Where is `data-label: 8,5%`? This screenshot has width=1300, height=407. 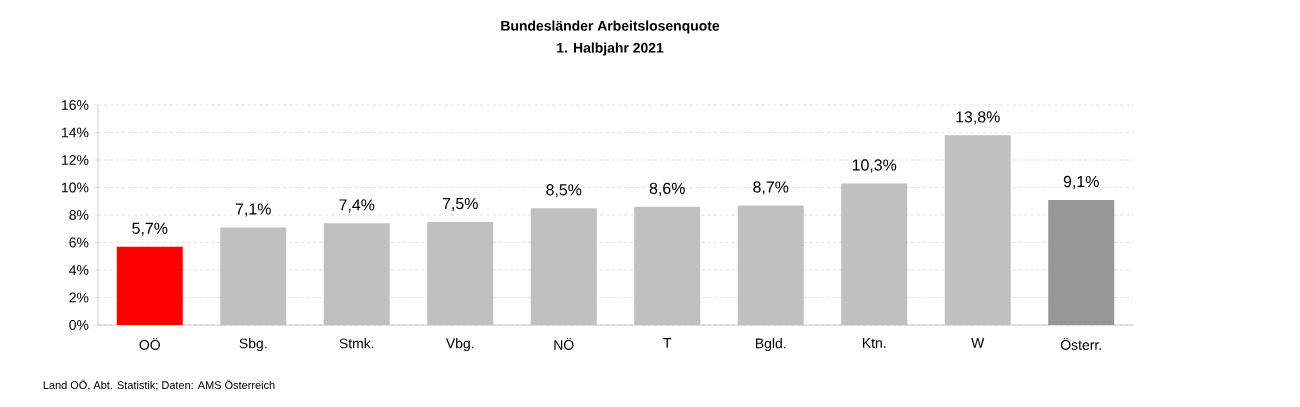 data-label: 8,5% is located at coordinates (564, 191).